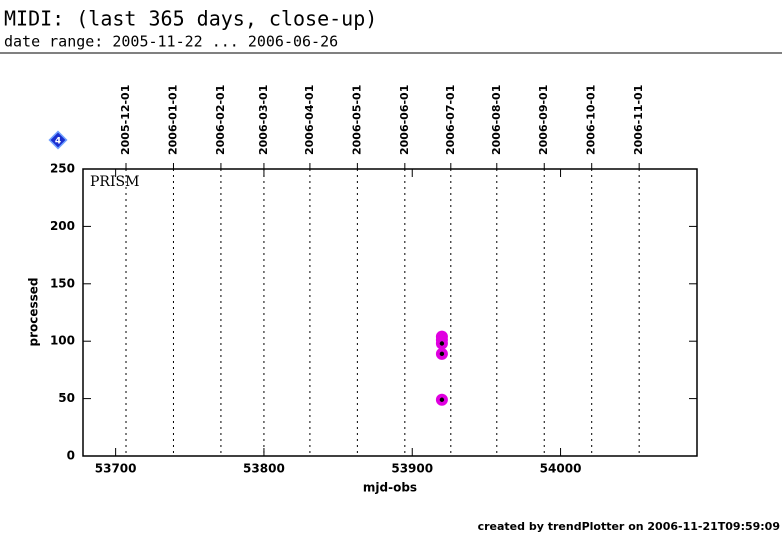 This screenshot has width=782, height=542. I want to click on date-label: 2006-05-01, so click(356, 120).